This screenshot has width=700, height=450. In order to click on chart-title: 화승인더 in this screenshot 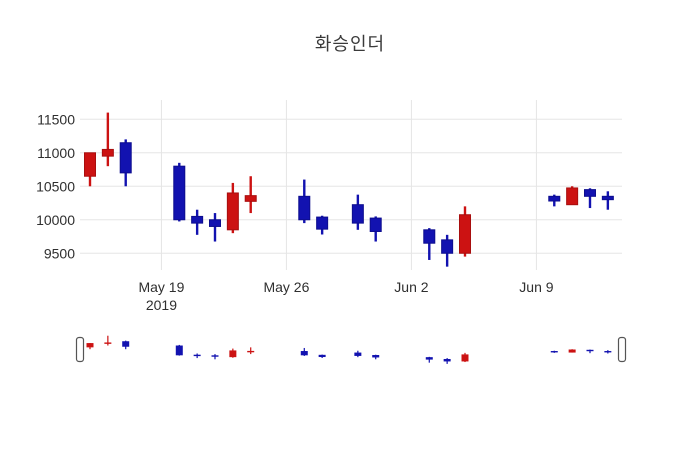, I will do `click(350, 44)`.